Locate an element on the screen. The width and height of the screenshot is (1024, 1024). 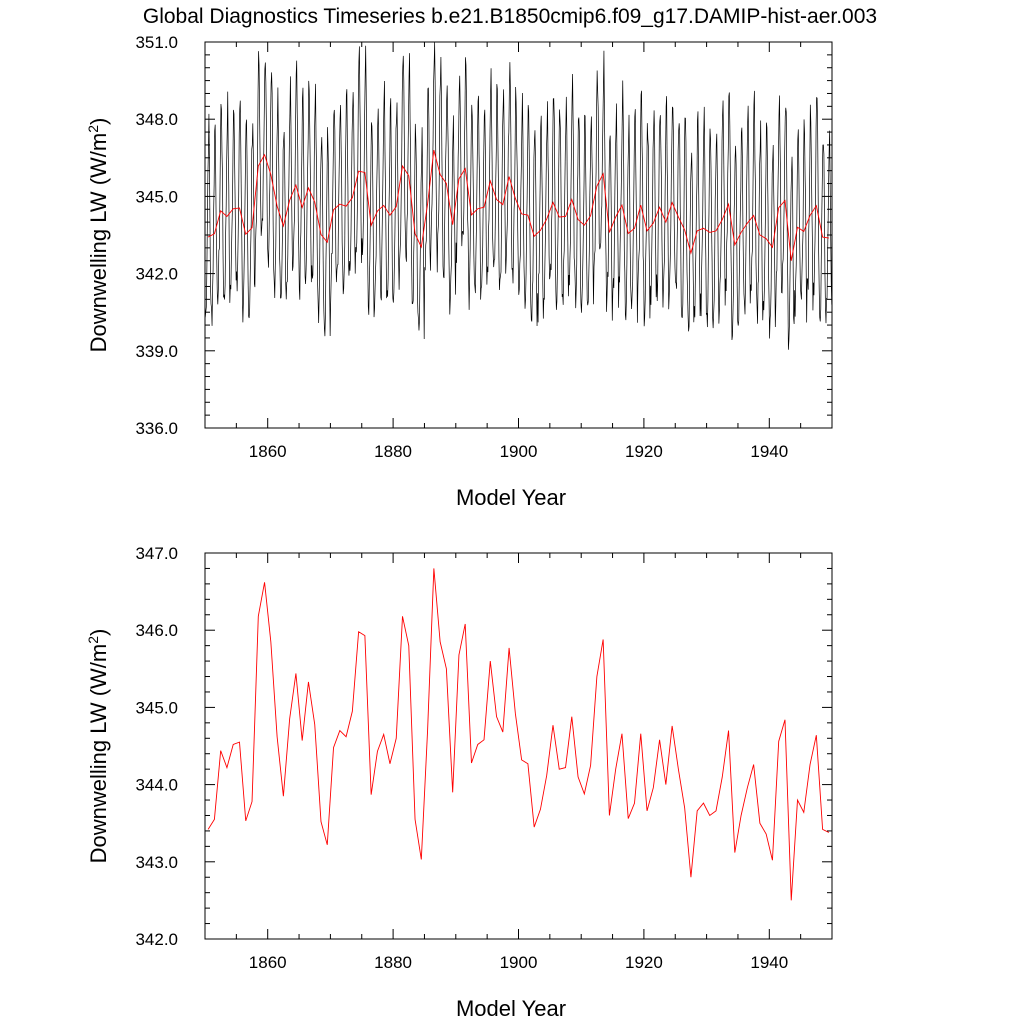
x-axis-title-bottom: Model Year is located at coordinates (511, 1008).